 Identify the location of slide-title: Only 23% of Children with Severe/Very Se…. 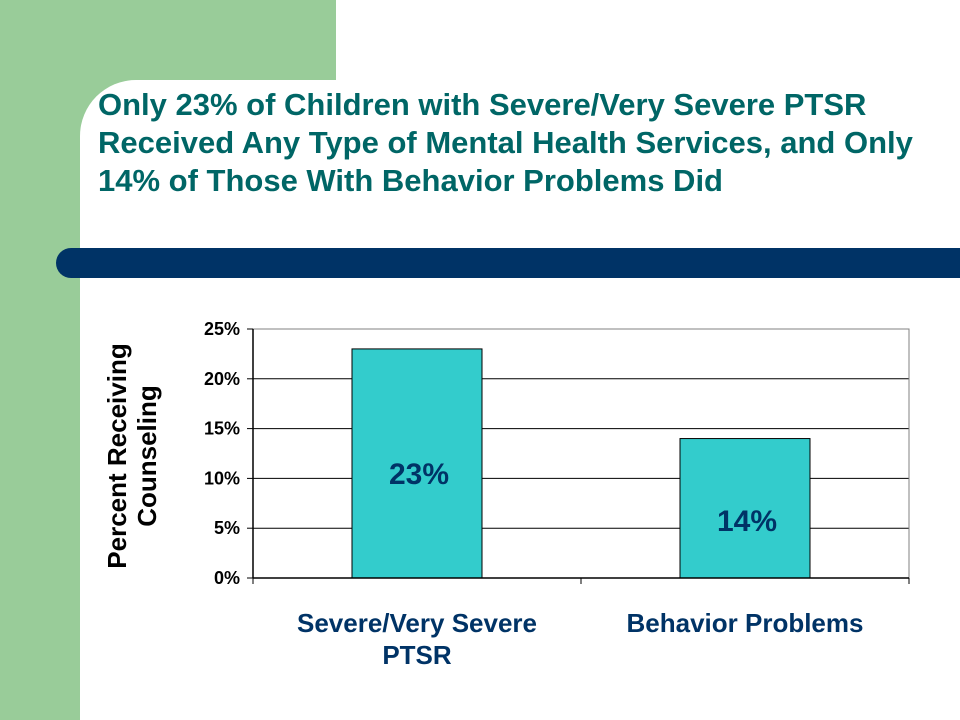
(505, 142).